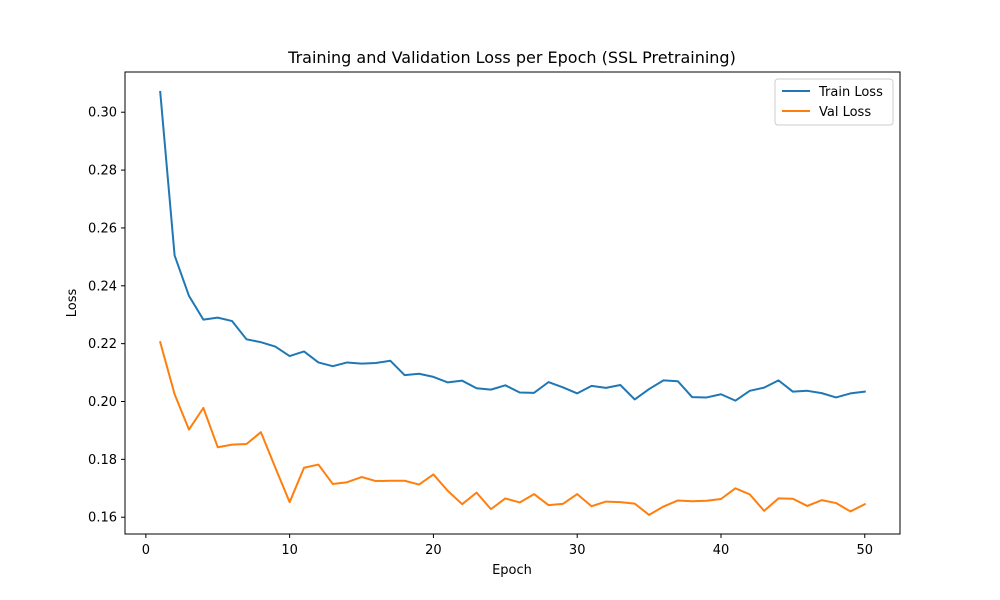  What do you see at coordinates (850, 92) in the screenshot?
I see `legend-label-train-loss: Train Loss` at bounding box center [850, 92].